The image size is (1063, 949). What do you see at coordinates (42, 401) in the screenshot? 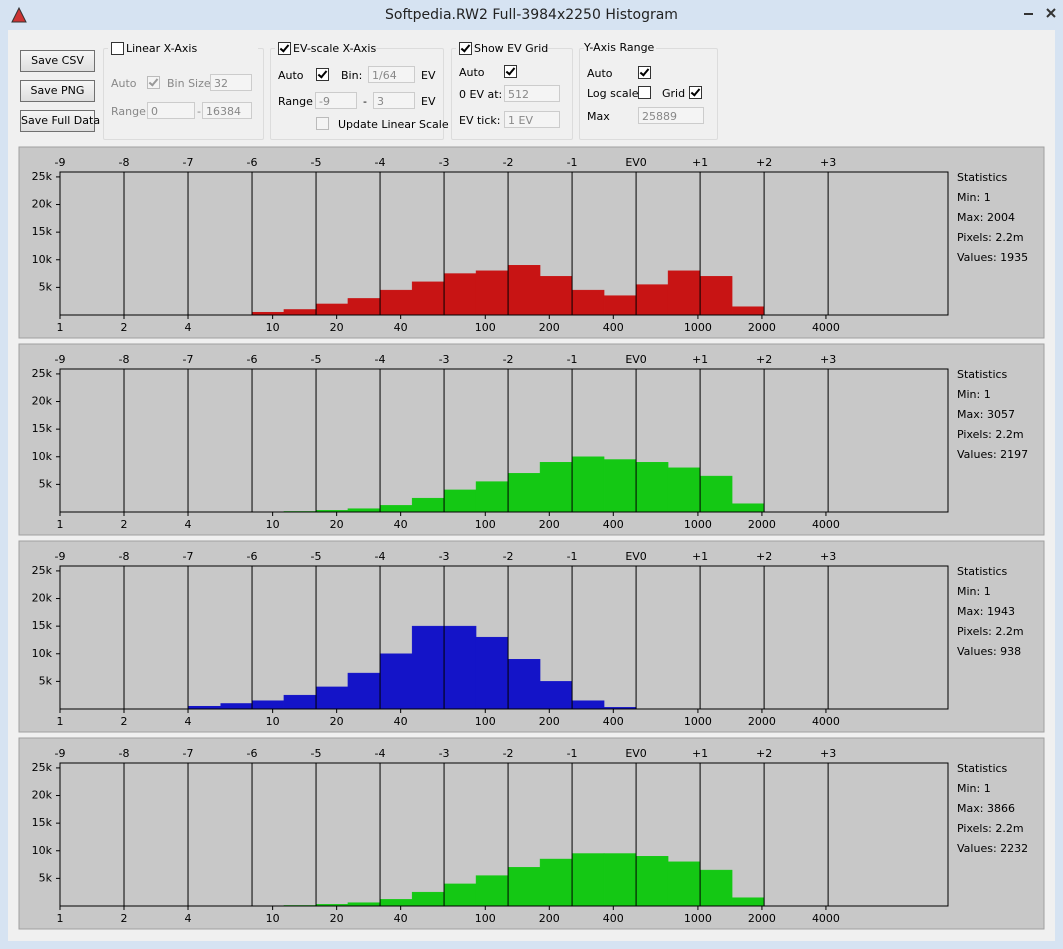
I see `y-tick-label: 20k` at bounding box center [42, 401].